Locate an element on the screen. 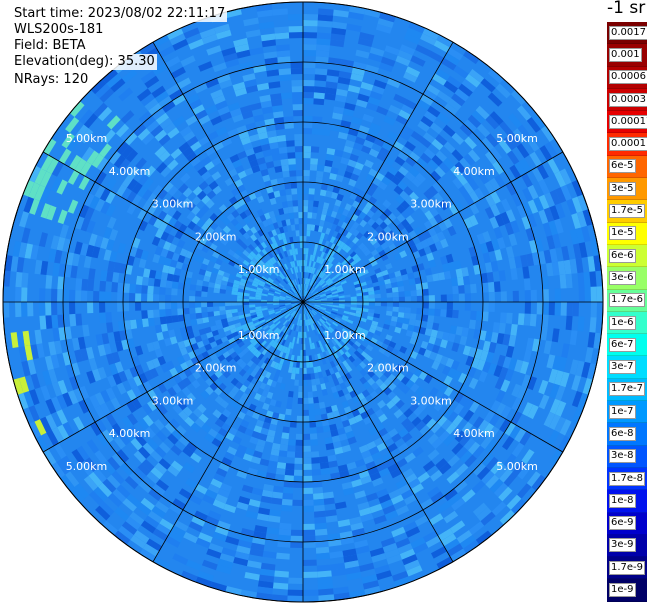  colorbar-level-label: 6e-6 is located at coordinates (622, 255).